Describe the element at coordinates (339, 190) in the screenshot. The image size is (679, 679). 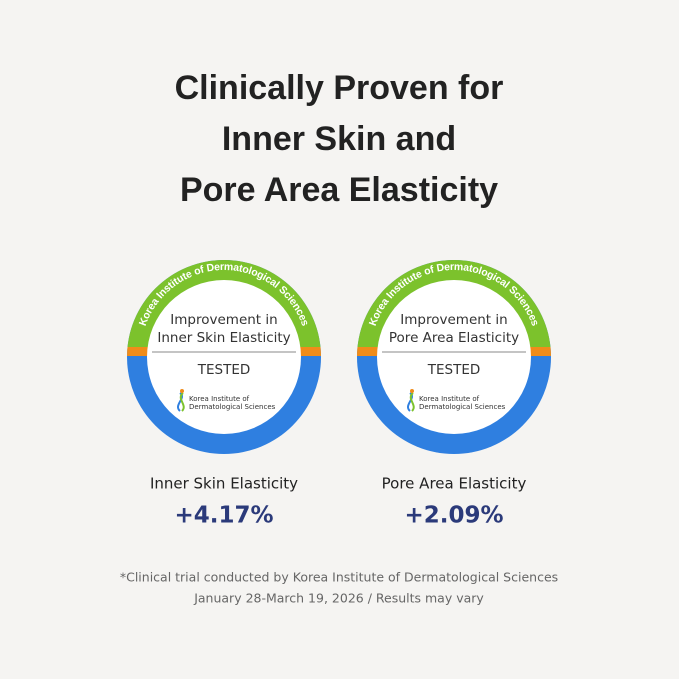
I see `title-line: Pore Area Elasticity` at that location.